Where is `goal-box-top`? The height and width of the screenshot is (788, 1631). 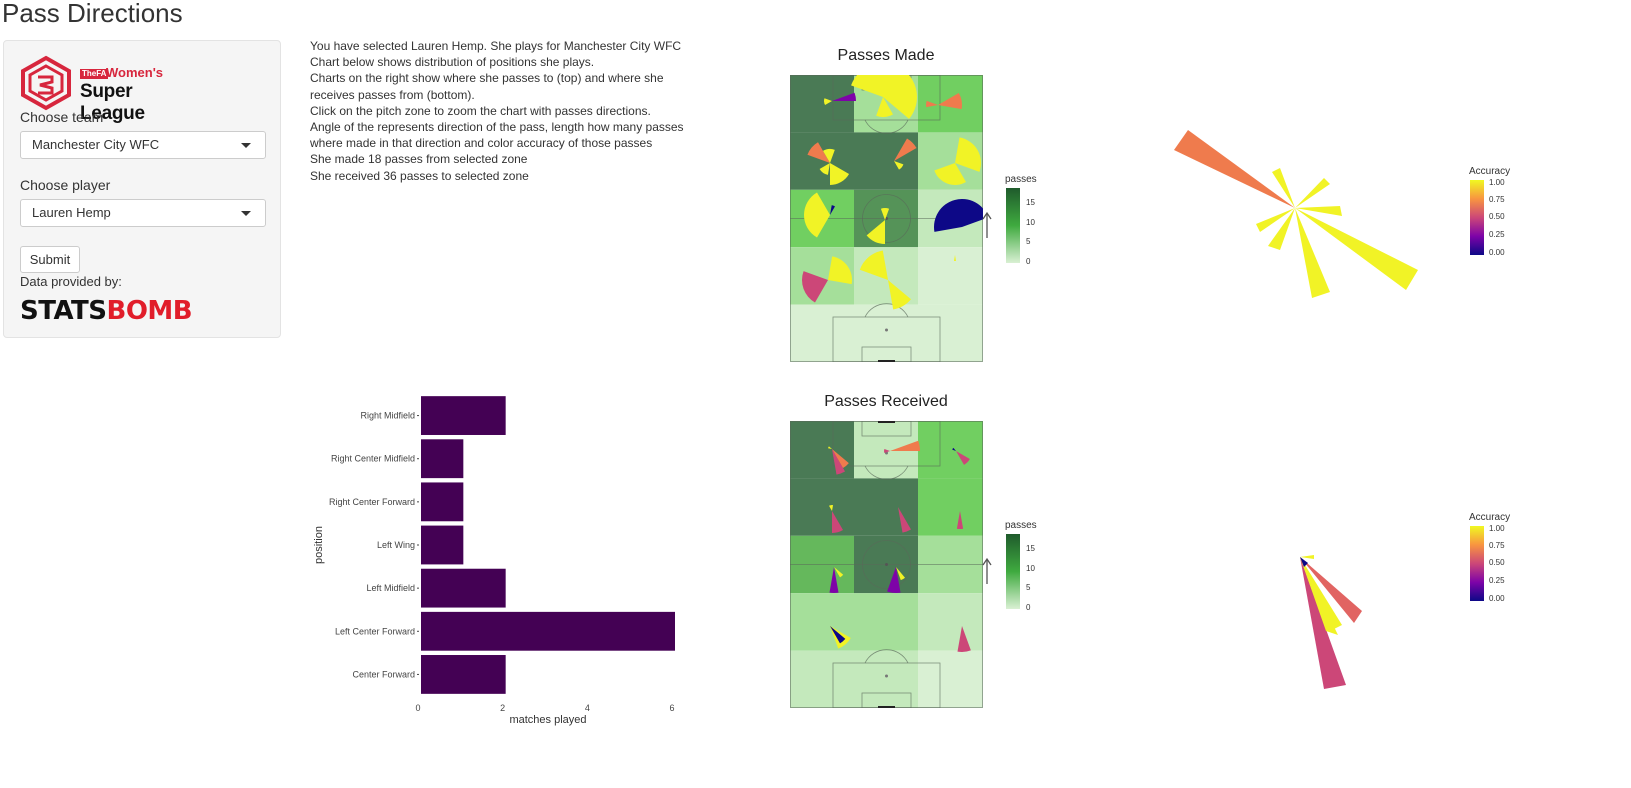
goal-box-top is located at coordinates (886, 429).